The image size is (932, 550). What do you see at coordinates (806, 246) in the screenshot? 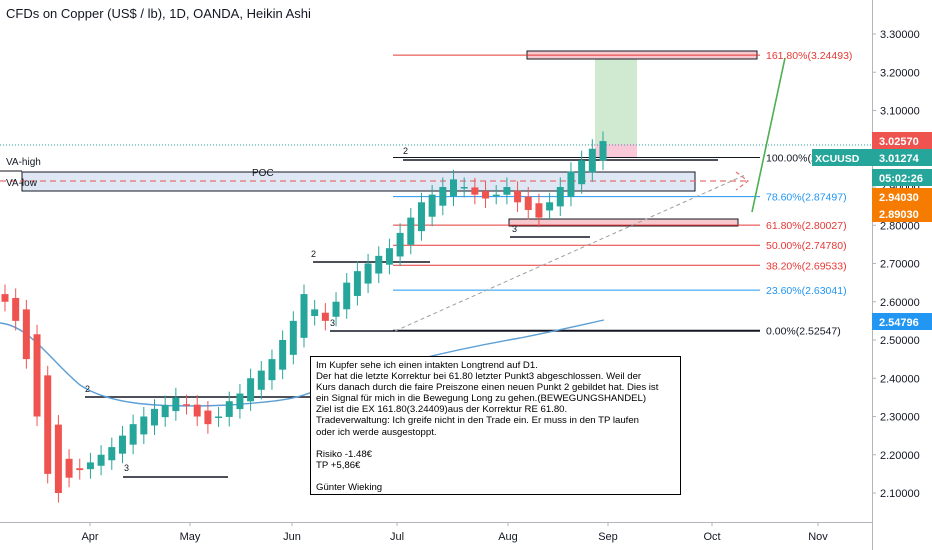
I see `fib-level-label: 50.00%(2.74780)` at bounding box center [806, 246].